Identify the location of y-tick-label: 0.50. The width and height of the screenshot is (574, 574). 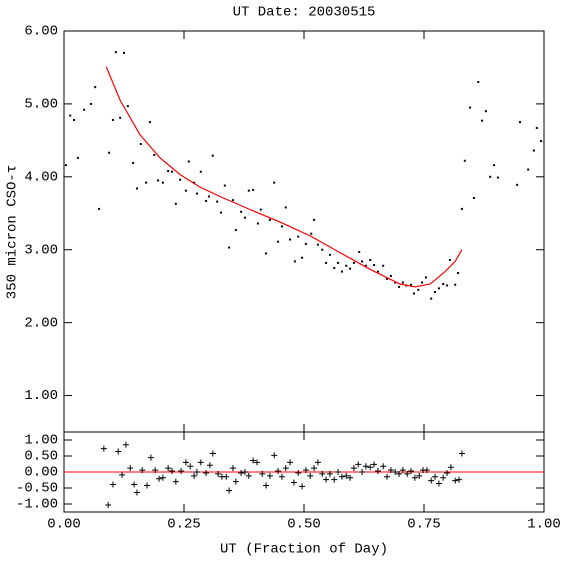
(41, 457).